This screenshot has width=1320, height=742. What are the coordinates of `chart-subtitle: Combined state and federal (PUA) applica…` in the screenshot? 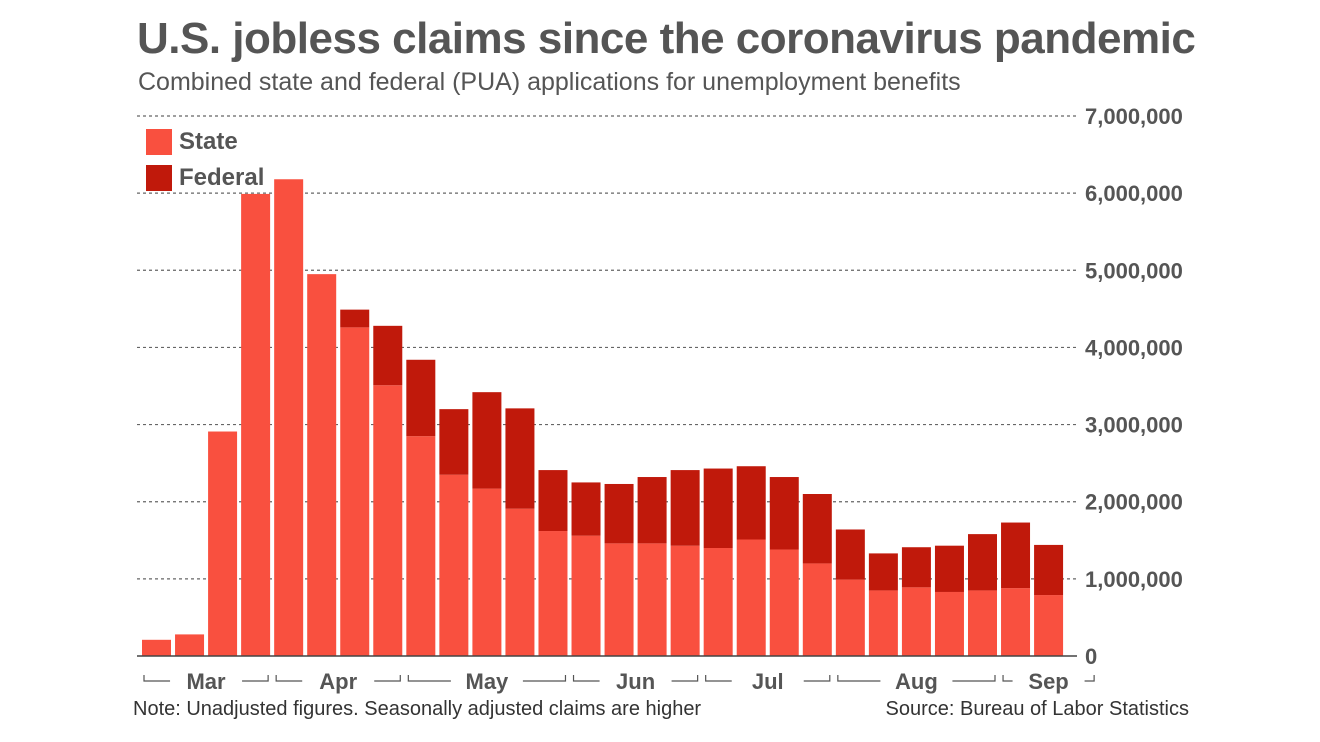 It's located at (549, 82).